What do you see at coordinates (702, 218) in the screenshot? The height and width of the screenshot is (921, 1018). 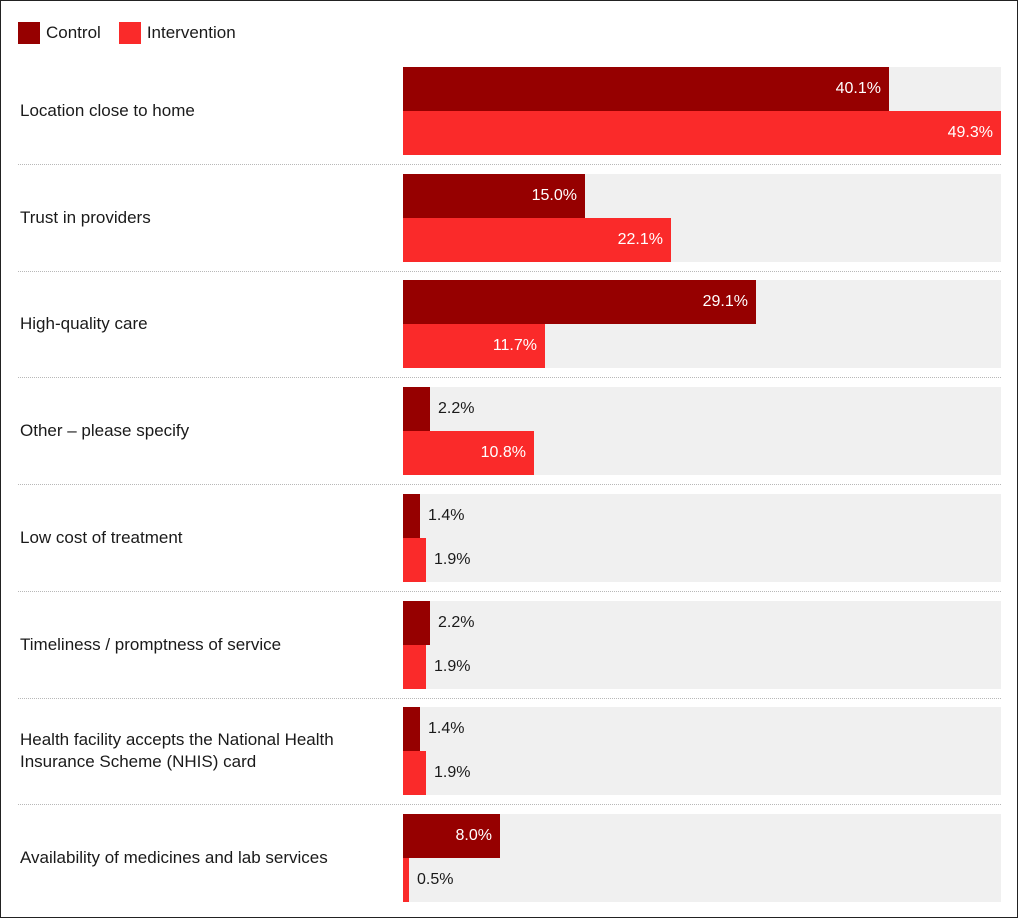 I see `bar-track: 15.0% 22.1%` at bounding box center [702, 218].